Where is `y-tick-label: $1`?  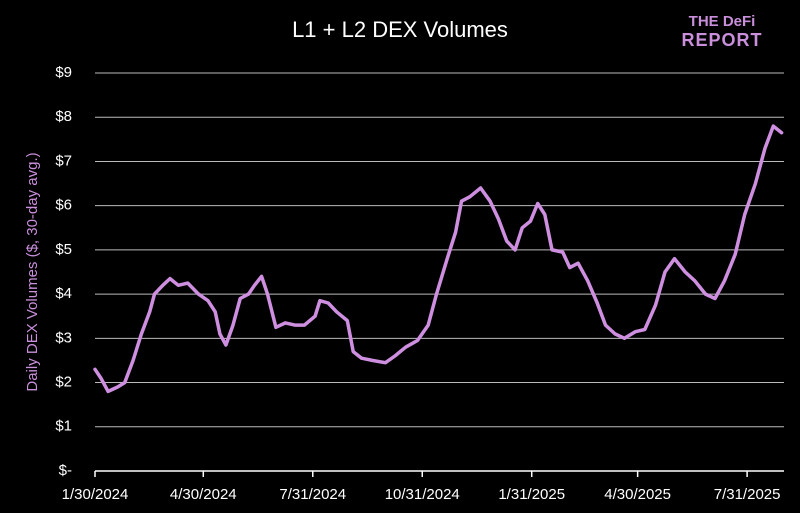
y-tick-label: $1 is located at coordinates (63, 426).